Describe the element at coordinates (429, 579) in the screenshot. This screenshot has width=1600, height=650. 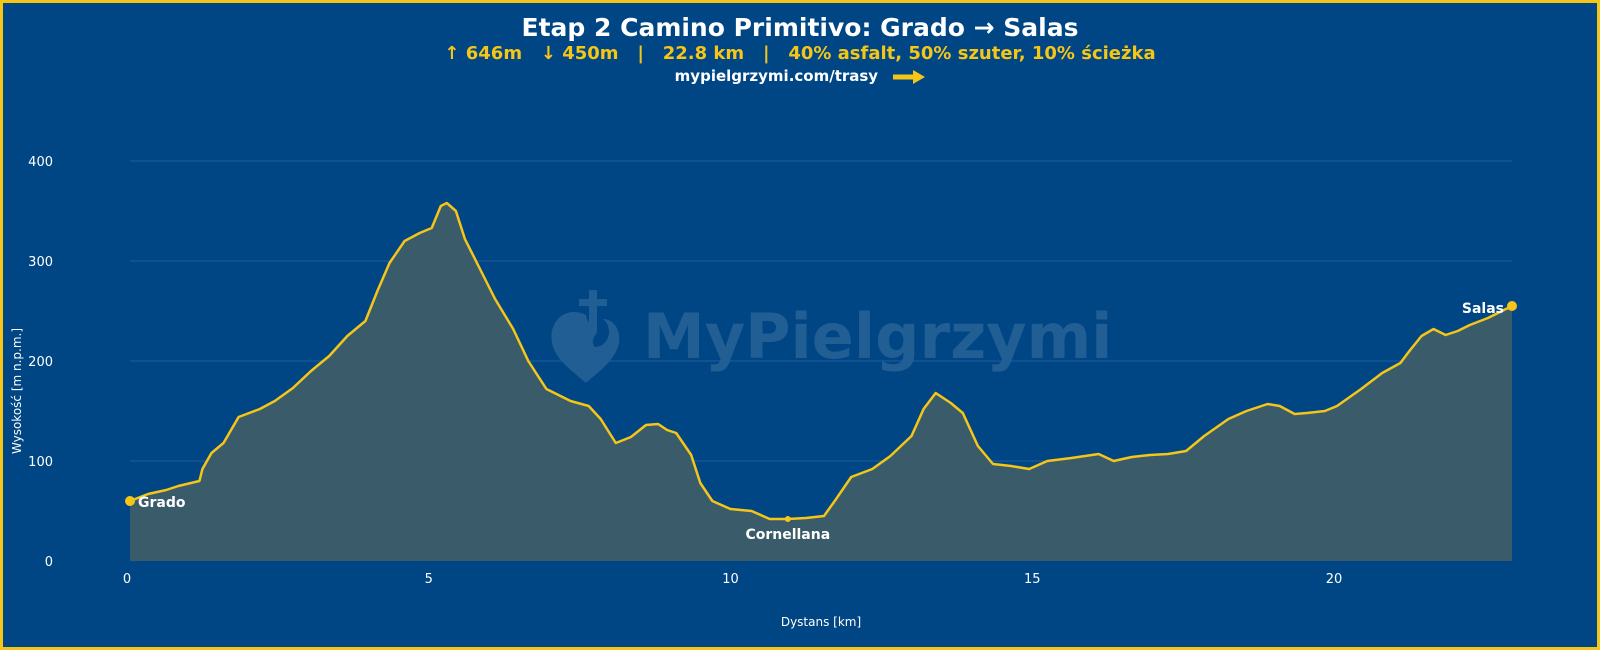
I see `x-tick-label: 5` at that location.